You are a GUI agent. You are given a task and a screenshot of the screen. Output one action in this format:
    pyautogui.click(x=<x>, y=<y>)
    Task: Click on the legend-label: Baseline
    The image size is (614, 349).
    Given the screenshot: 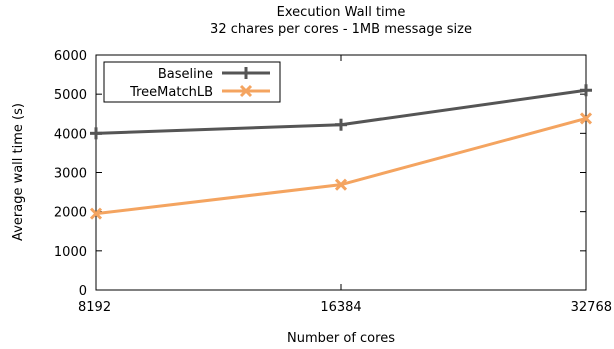 What is the action you would take?
    pyautogui.click(x=185, y=74)
    